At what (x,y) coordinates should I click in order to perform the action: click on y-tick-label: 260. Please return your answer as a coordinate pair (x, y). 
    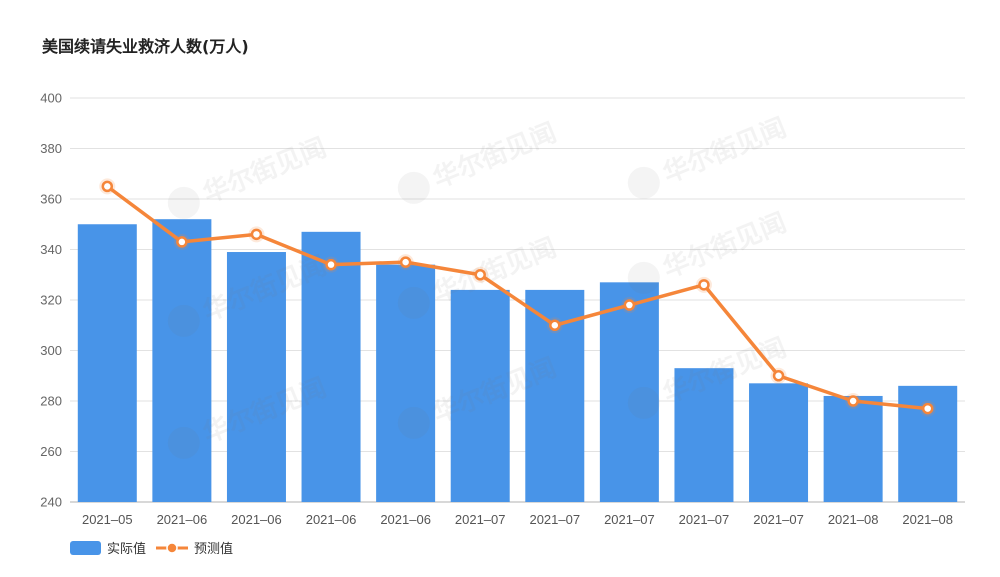
    Looking at the image, I should click on (51, 451).